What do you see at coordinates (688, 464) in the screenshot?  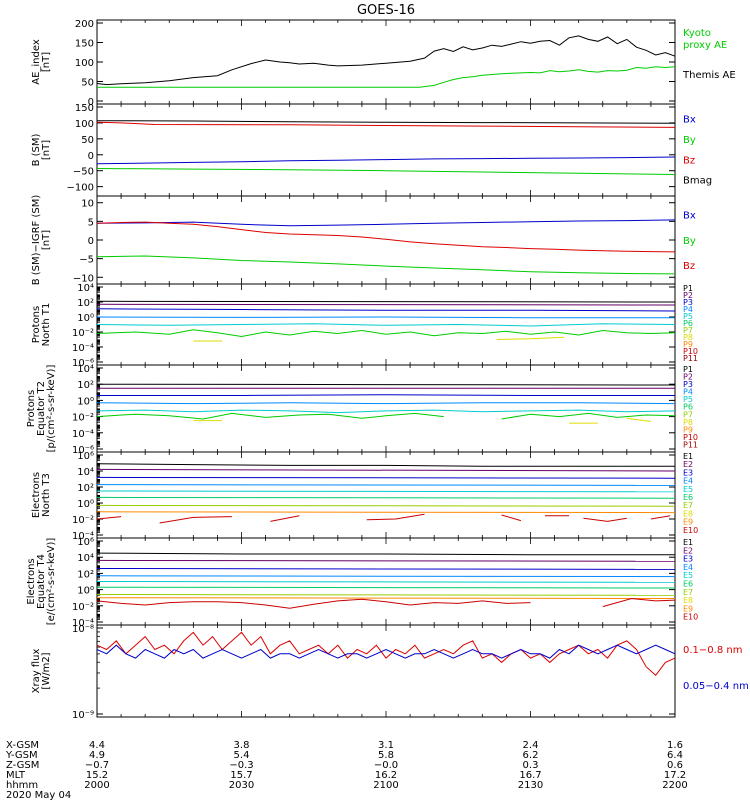 I see `legend-entry: E2` at bounding box center [688, 464].